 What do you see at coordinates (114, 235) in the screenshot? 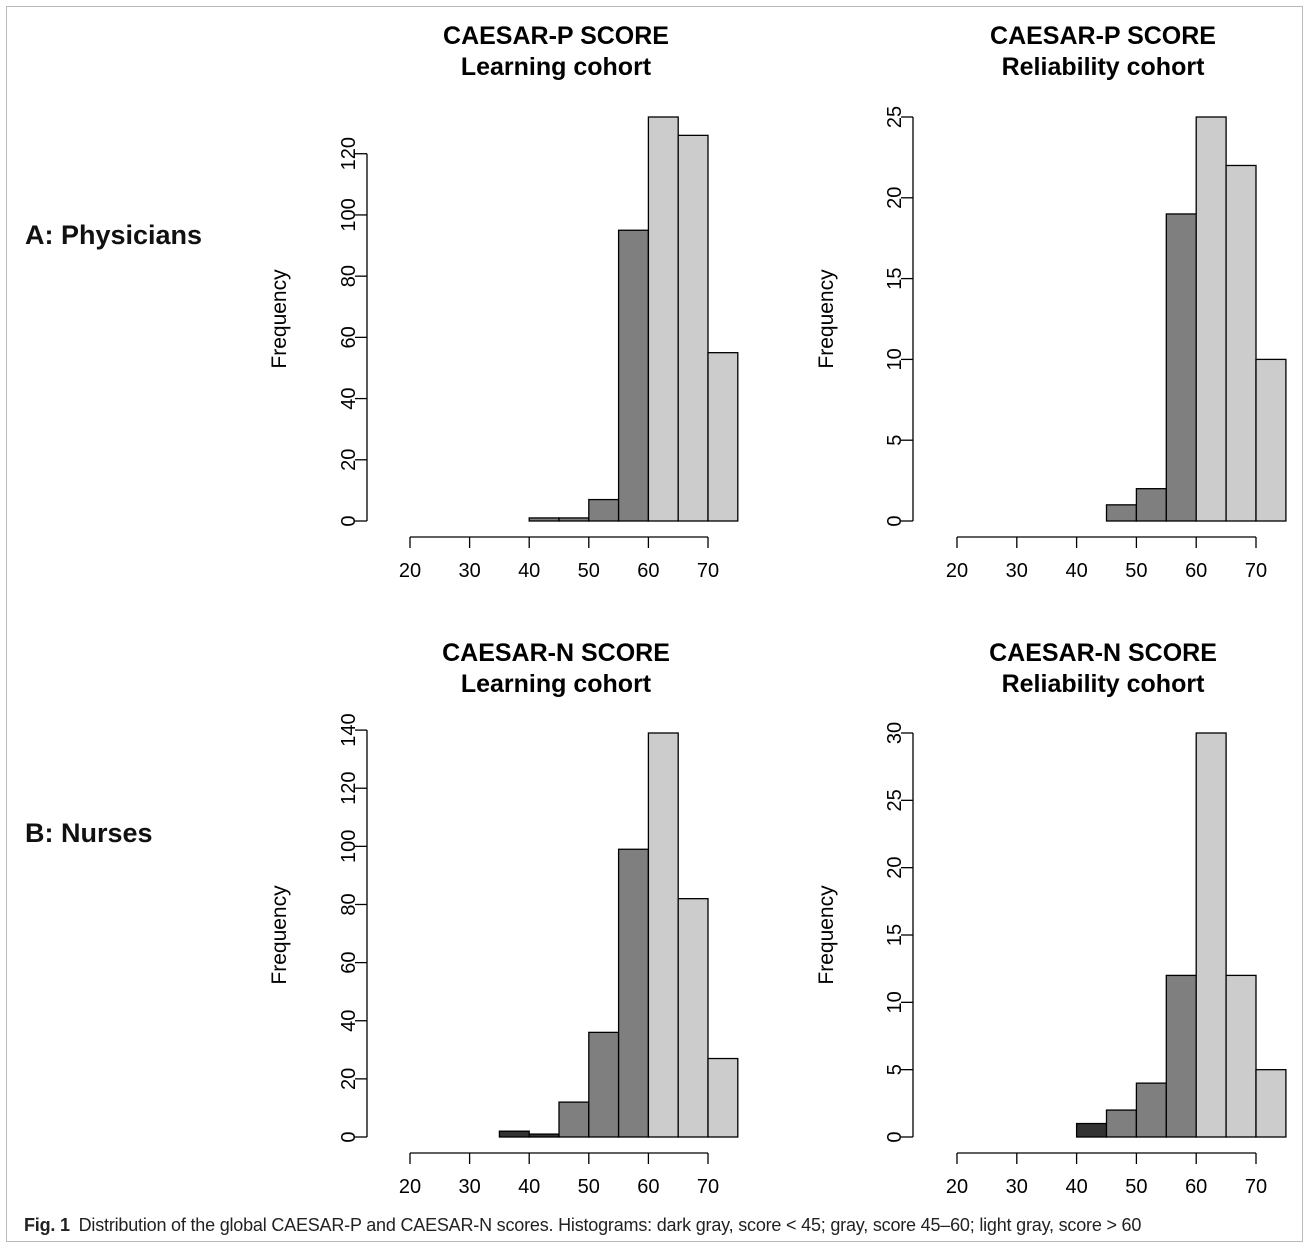
I see `row-label-physicians: A: Physicians` at bounding box center [114, 235].